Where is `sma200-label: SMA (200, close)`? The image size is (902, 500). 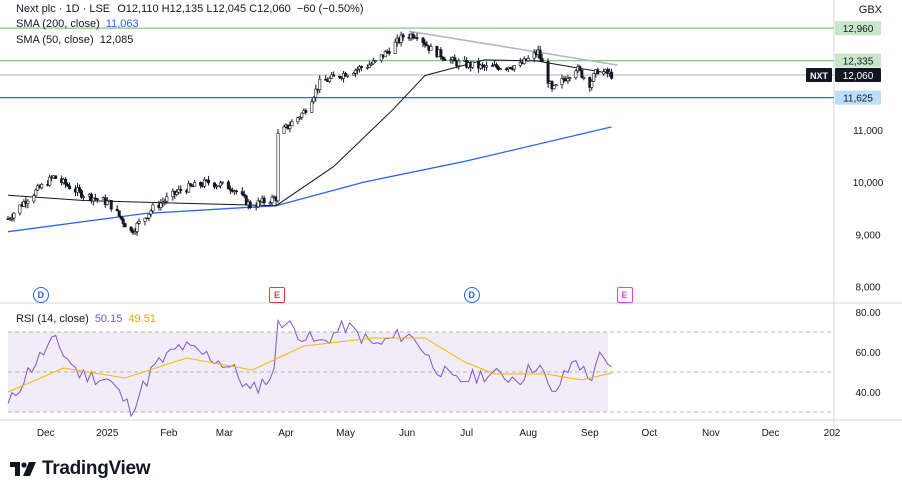 sma200-label: SMA (200, close) is located at coordinates (58, 24).